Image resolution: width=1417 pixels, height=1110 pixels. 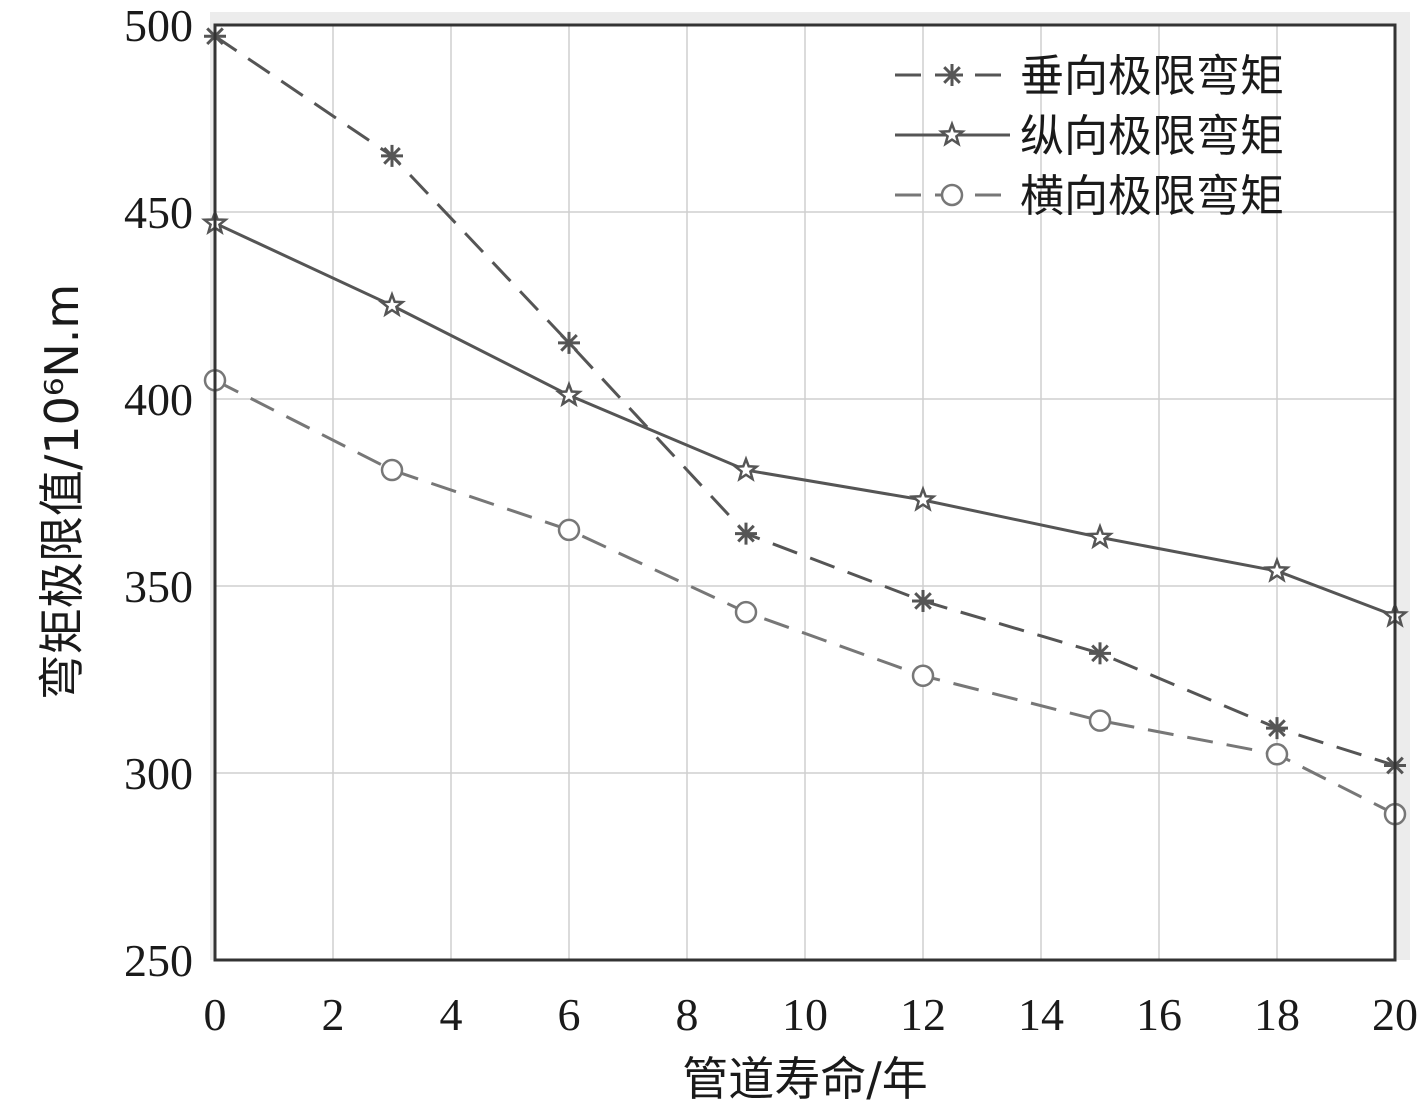 I want to click on x-tick-label: 10, so click(x=805, y=1014).